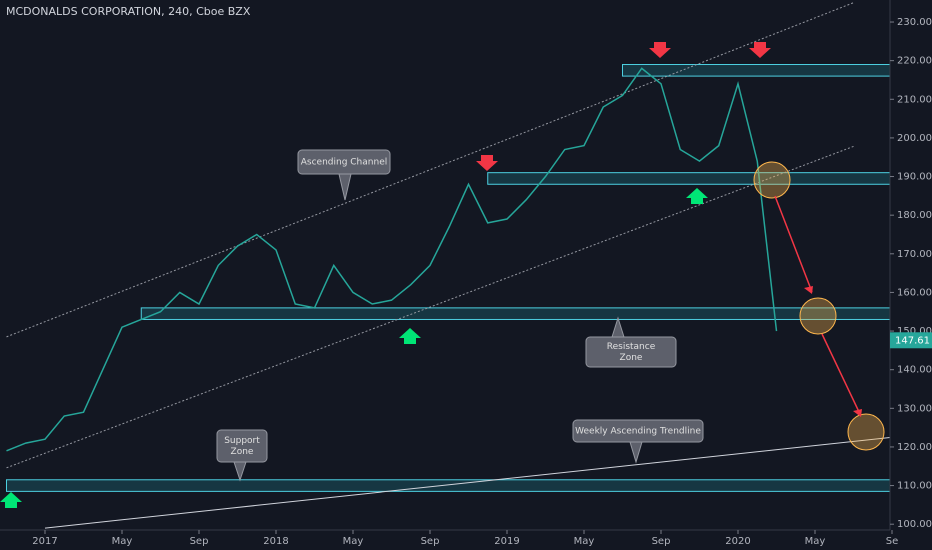 The width and height of the screenshot is (932, 550). I want to click on y-tick-label: 230.00, so click(914, 22).